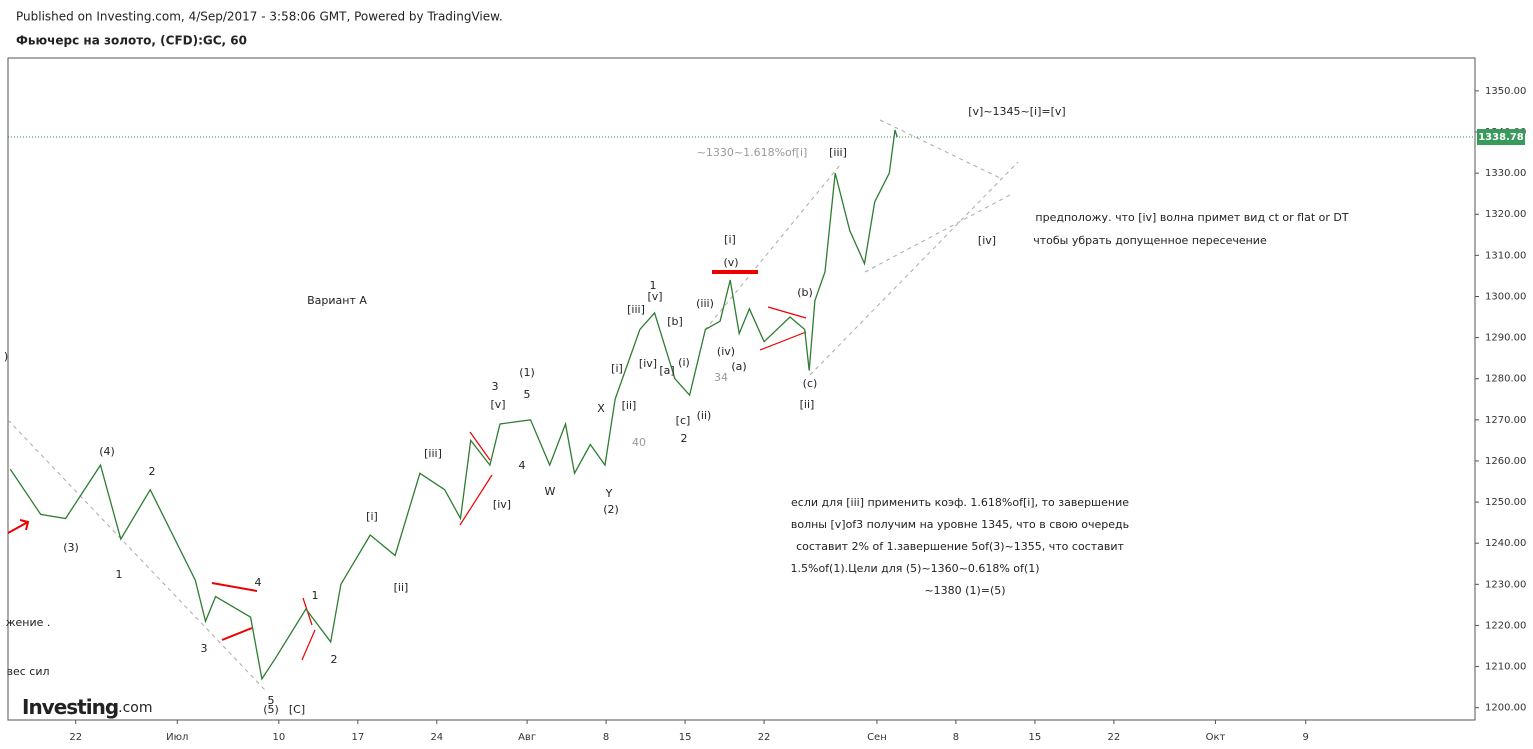  What do you see at coordinates (601, 408) in the screenshot?
I see `annotation: X` at bounding box center [601, 408].